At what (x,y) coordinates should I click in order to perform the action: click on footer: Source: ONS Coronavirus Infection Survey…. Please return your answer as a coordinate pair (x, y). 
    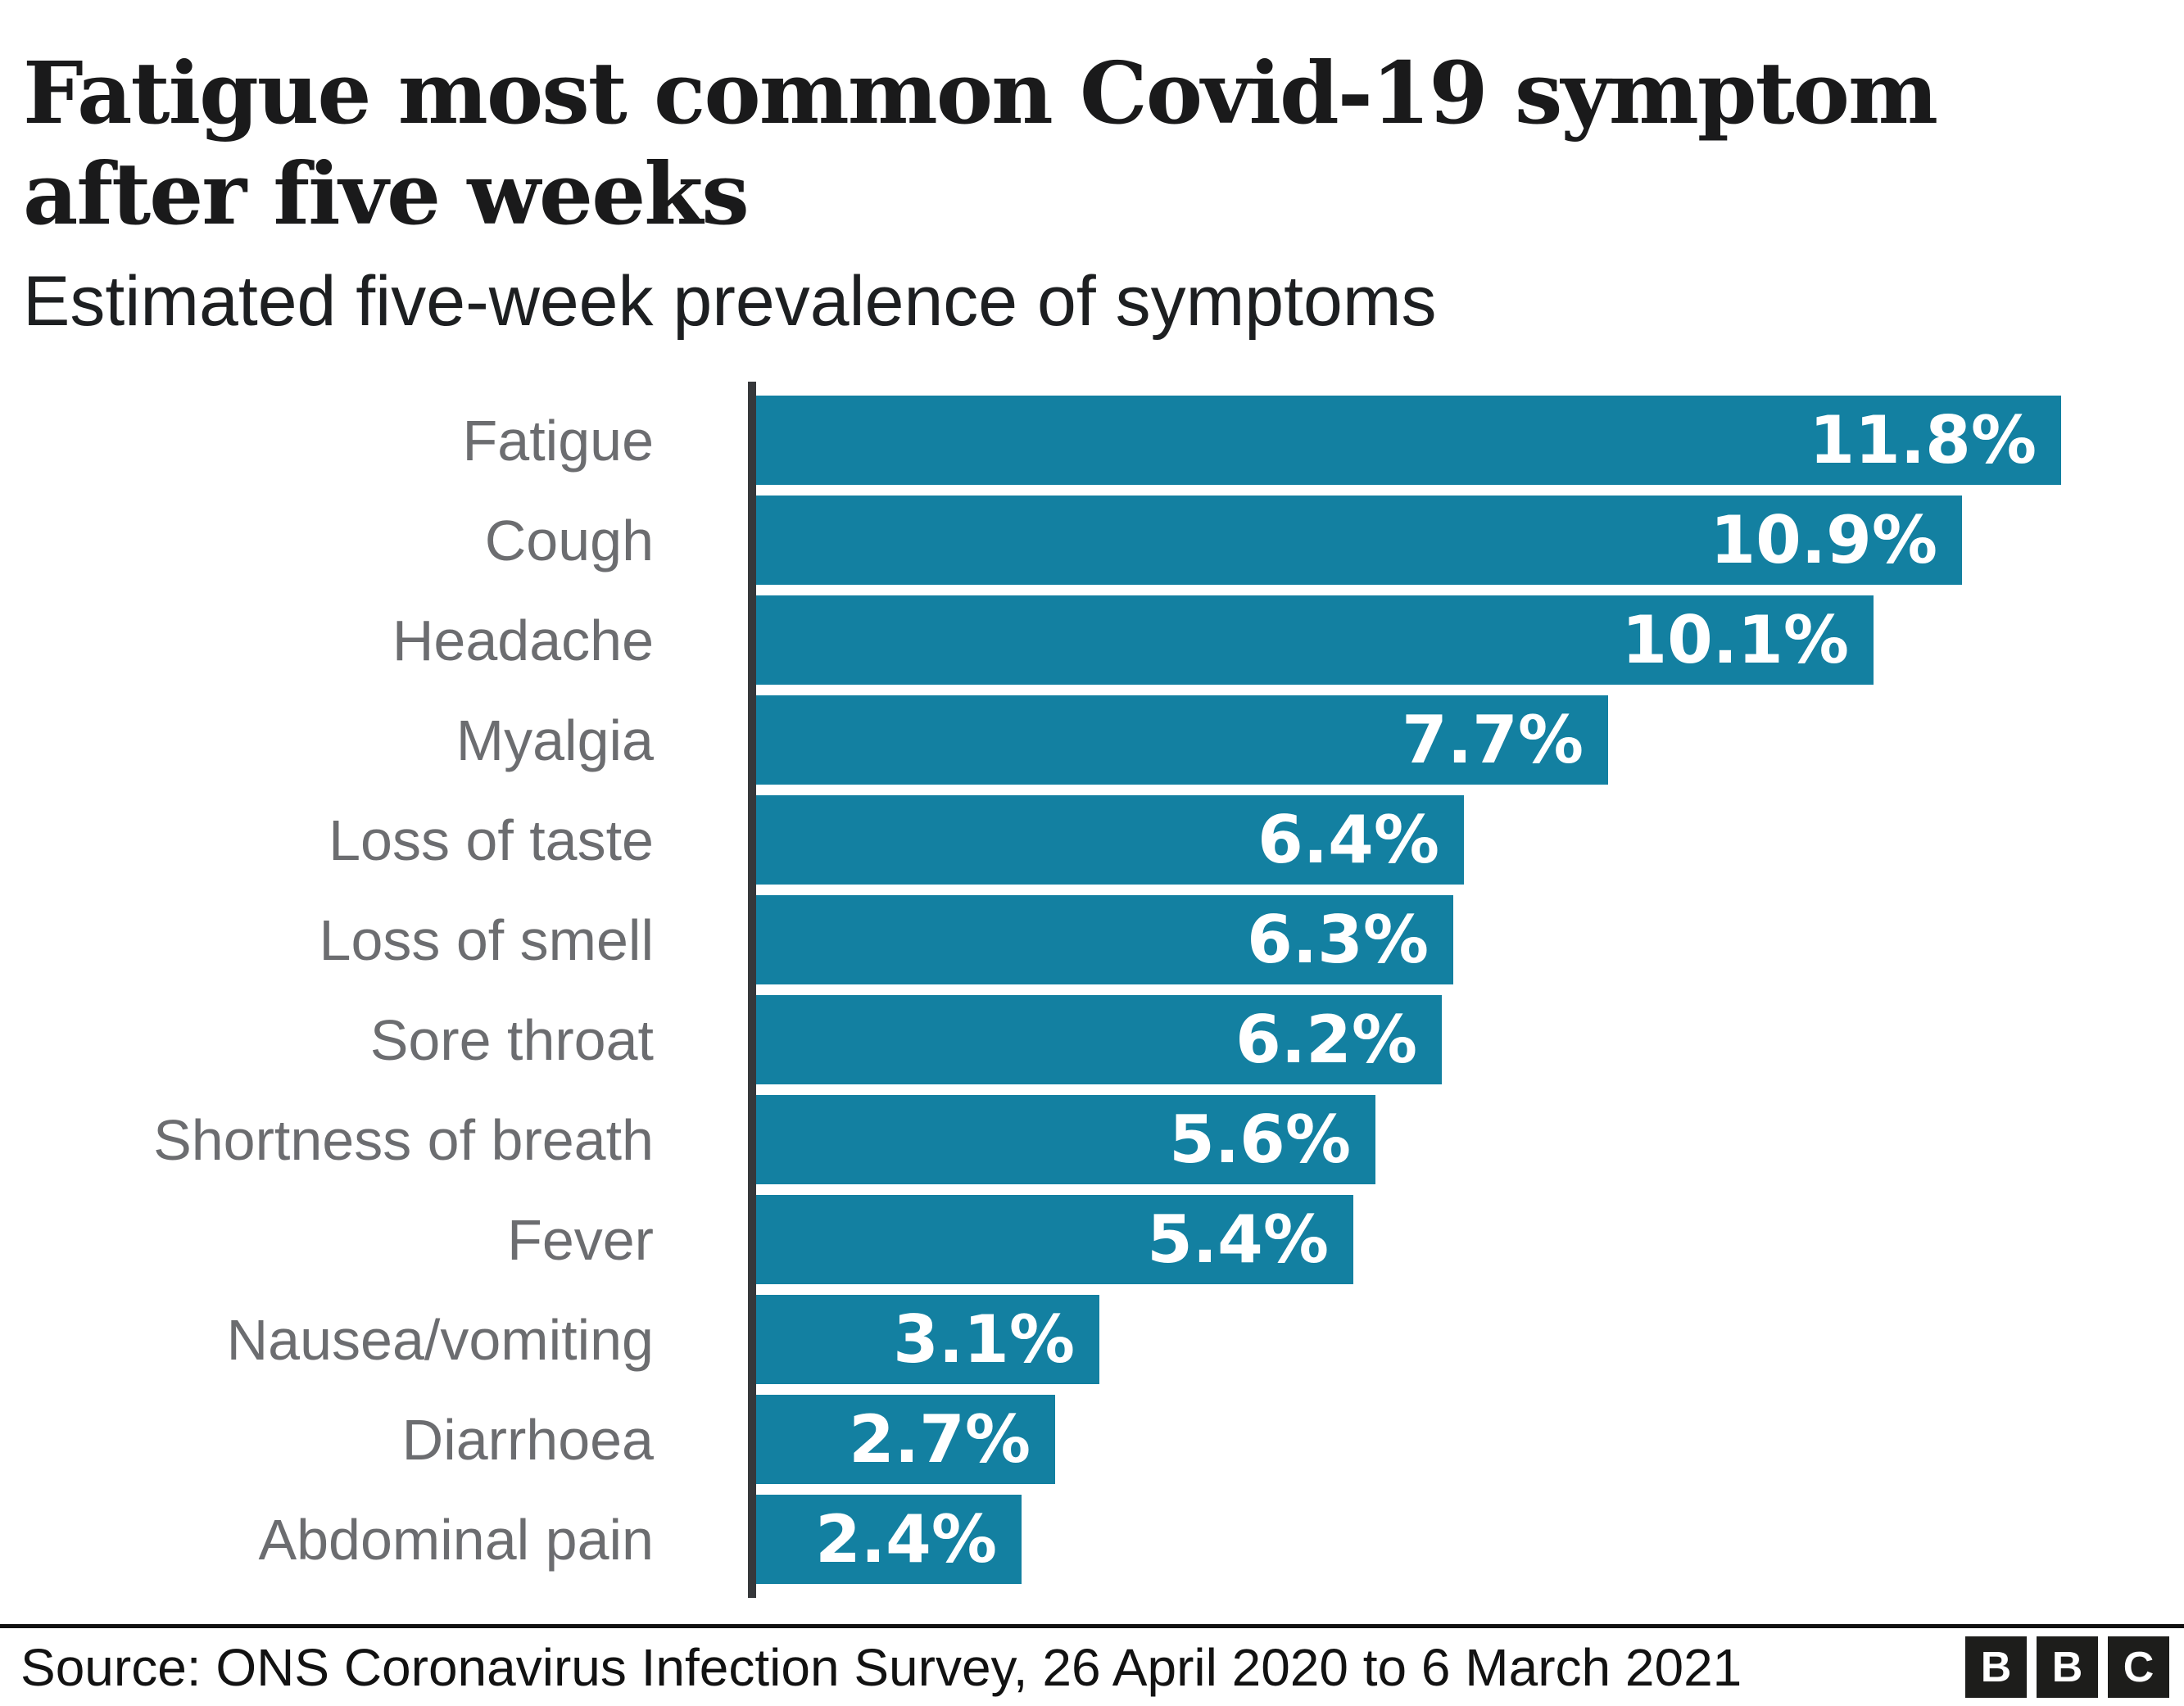
    Looking at the image, I should click on (1092, 1665).